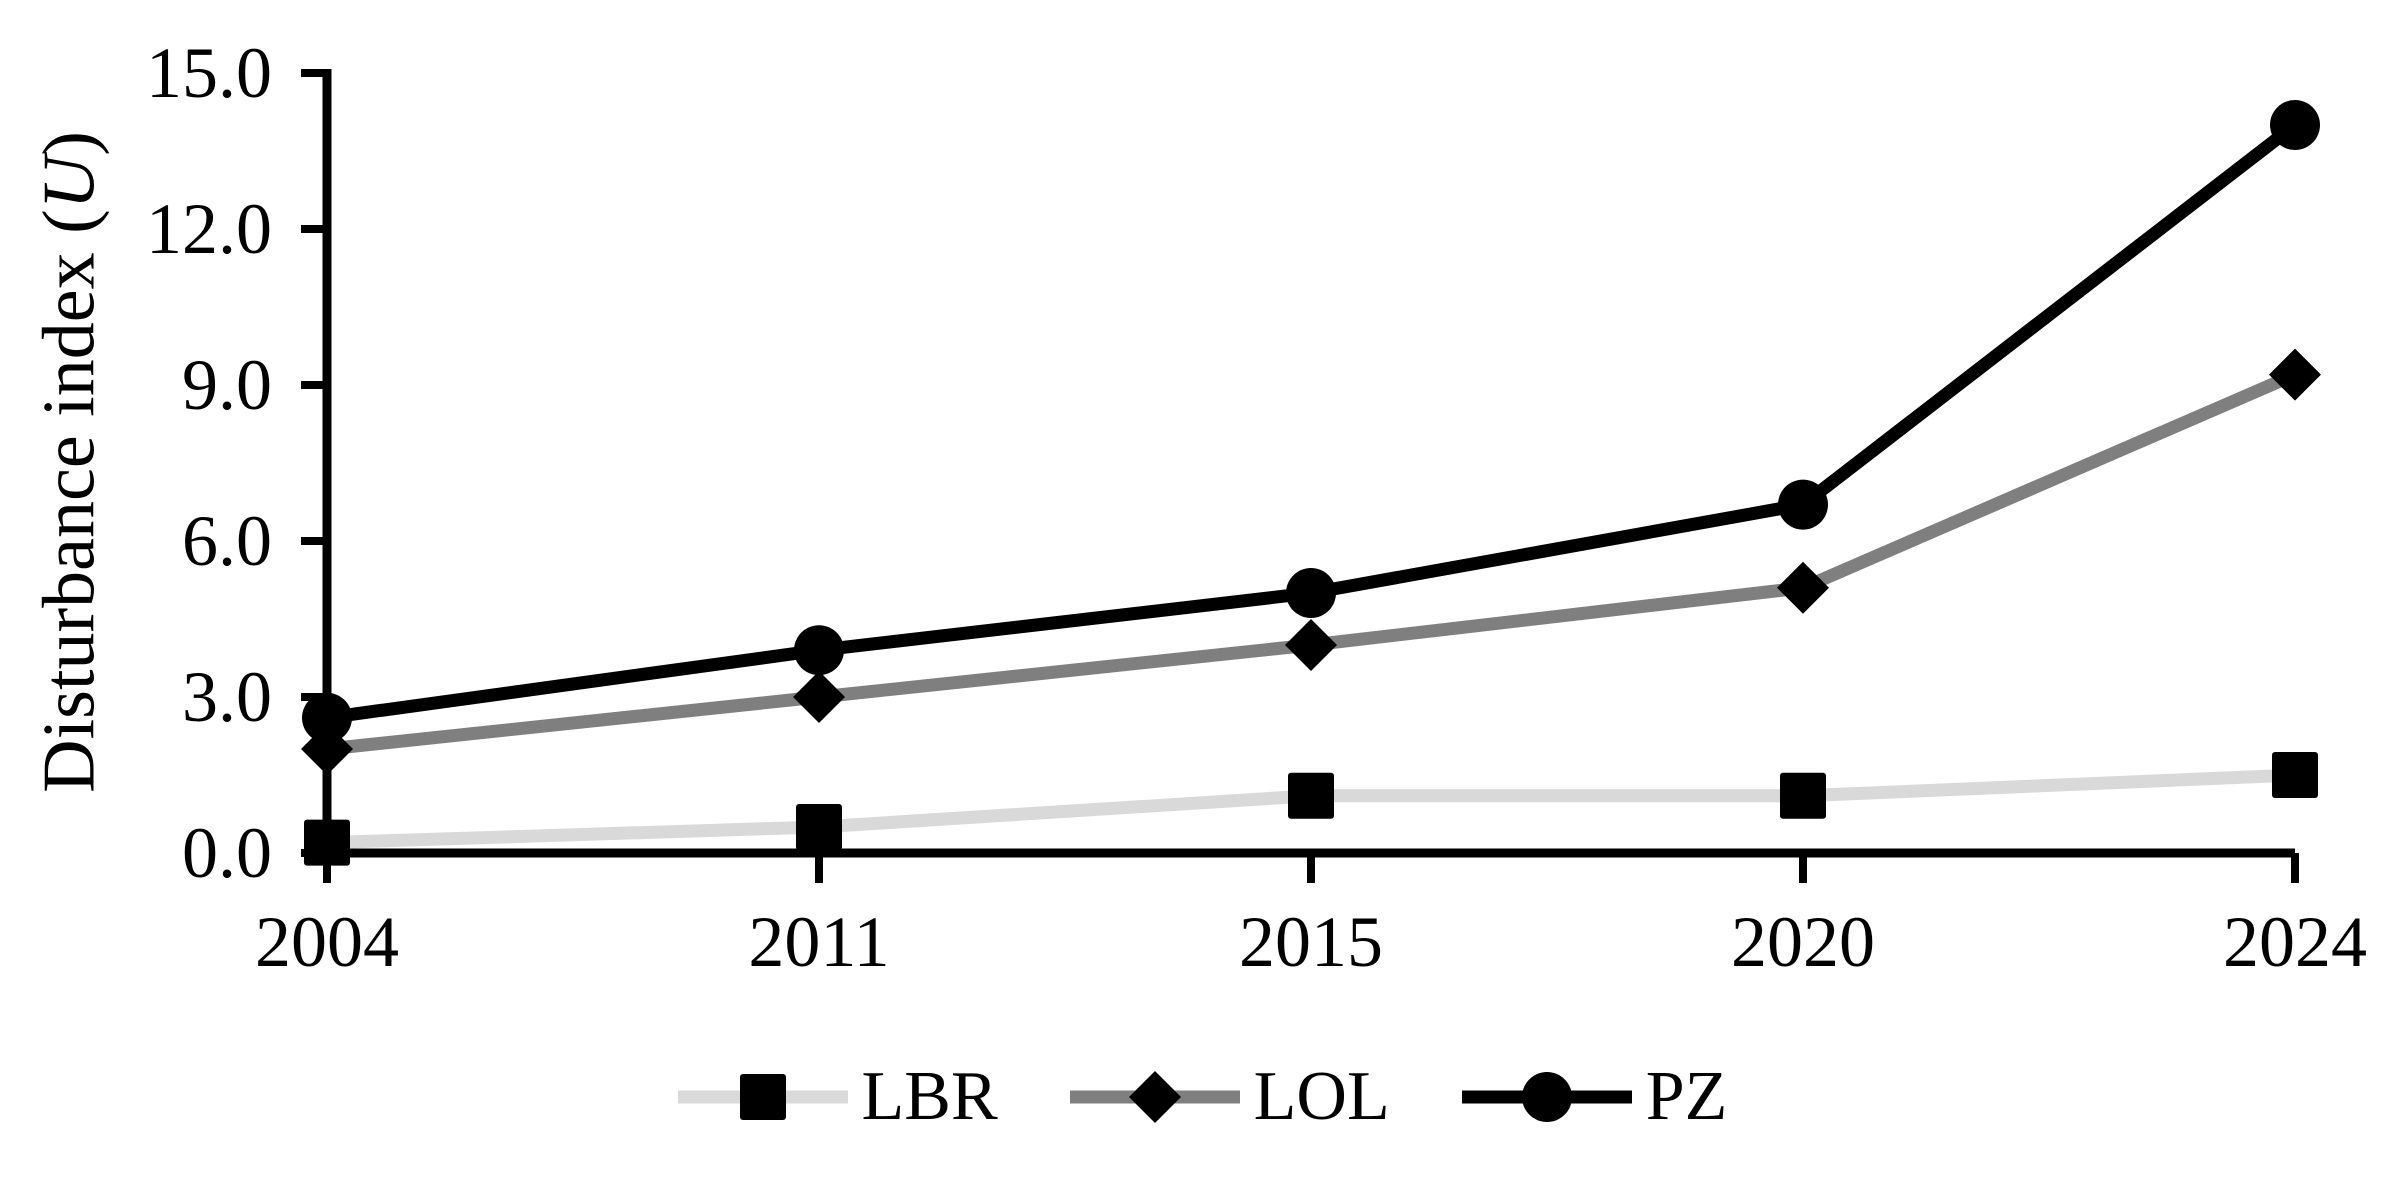  What do you see at coordinates (1803, 942) in the screenshot?
I see `x-tick-label: 2020` at bounding box center [1803, 942].